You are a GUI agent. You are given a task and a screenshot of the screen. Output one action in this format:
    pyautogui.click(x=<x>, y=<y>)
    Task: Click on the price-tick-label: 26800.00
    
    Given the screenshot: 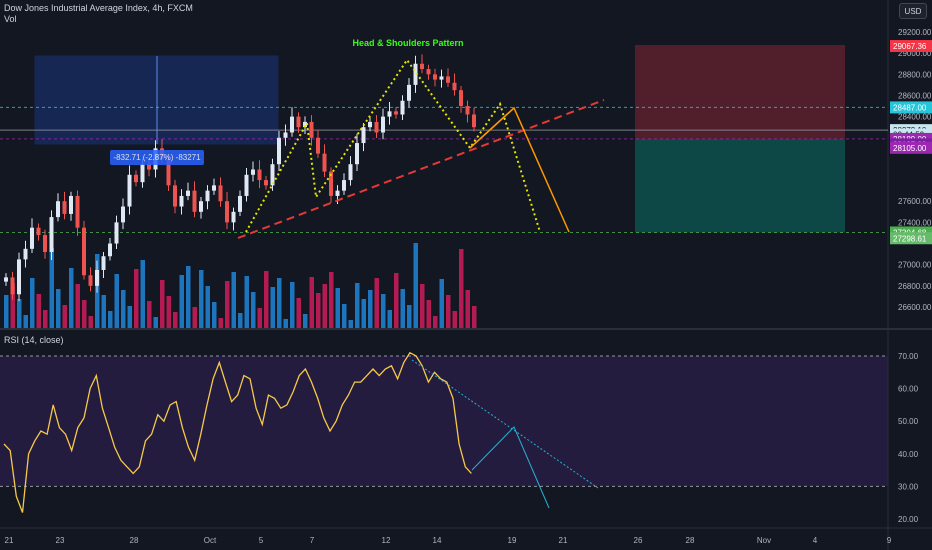 What is the action you would take?
    pyautogui.click(x=915, y=286)
    